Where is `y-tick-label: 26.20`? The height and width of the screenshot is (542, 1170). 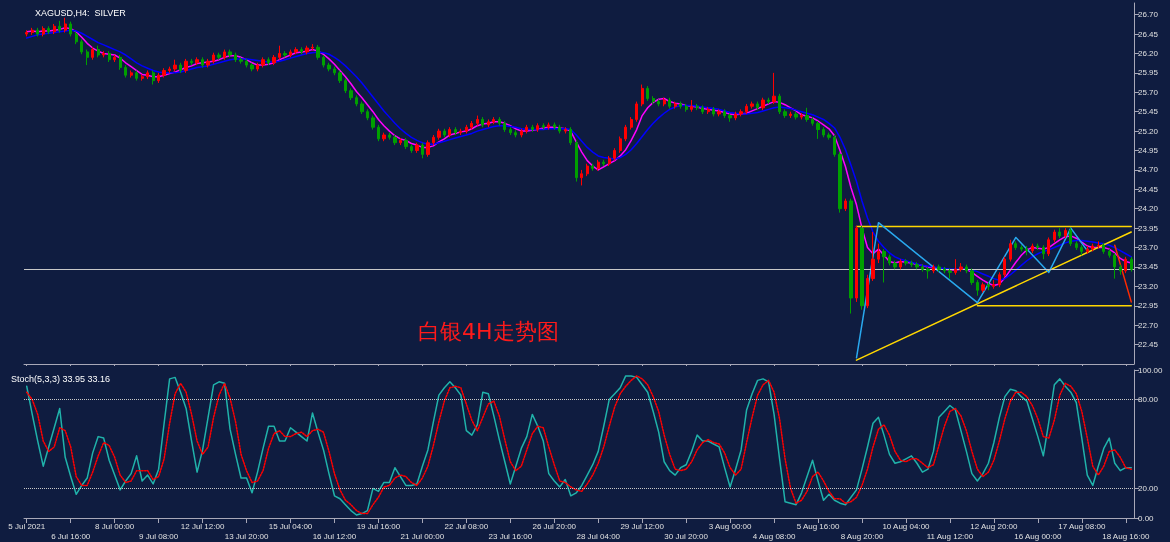 y-tick-label: 26.20 is located at coordinates (1148, 53).